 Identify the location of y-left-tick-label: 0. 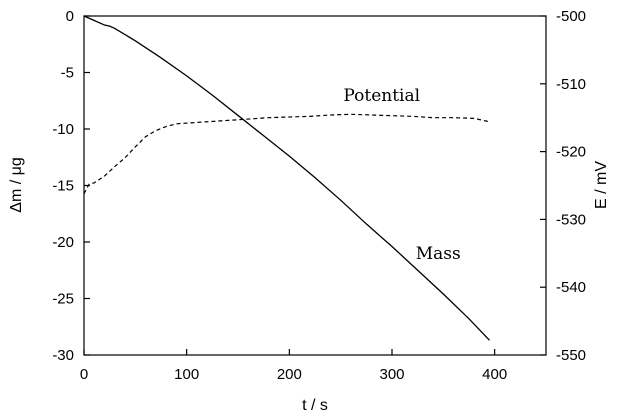
(70, 16).